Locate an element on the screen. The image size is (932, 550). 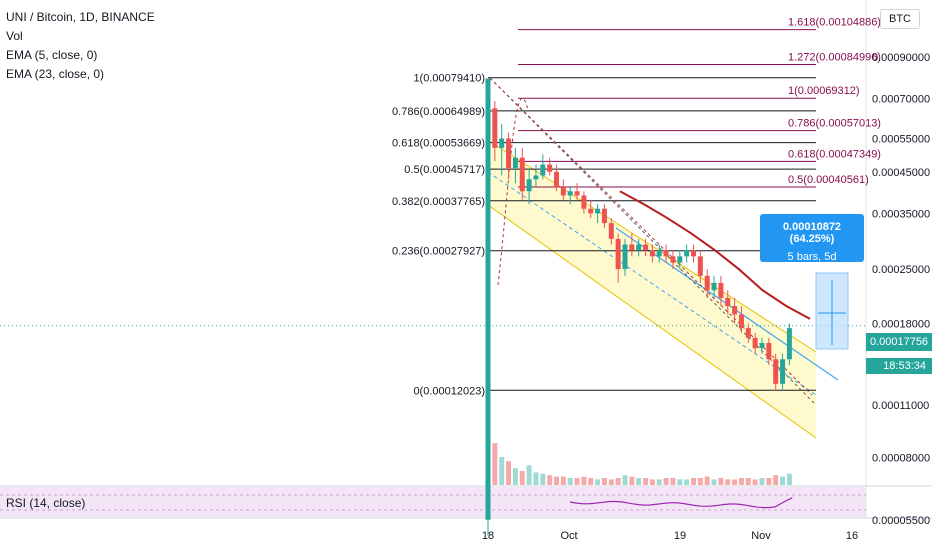
price-axis-tick: 0.00025000 is located at coordinates (901, 270).